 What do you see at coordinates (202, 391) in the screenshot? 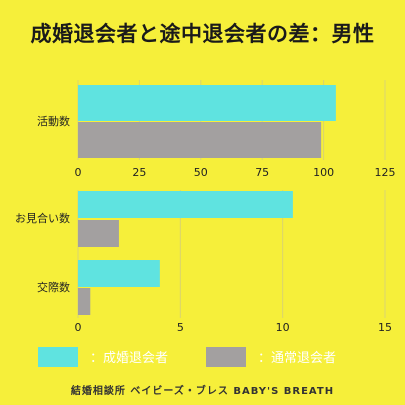
I see `footer-brand: 結婚相談所 ベイビーズ・ブレス BABY'S BREATH` at bounding box center [202, 391].